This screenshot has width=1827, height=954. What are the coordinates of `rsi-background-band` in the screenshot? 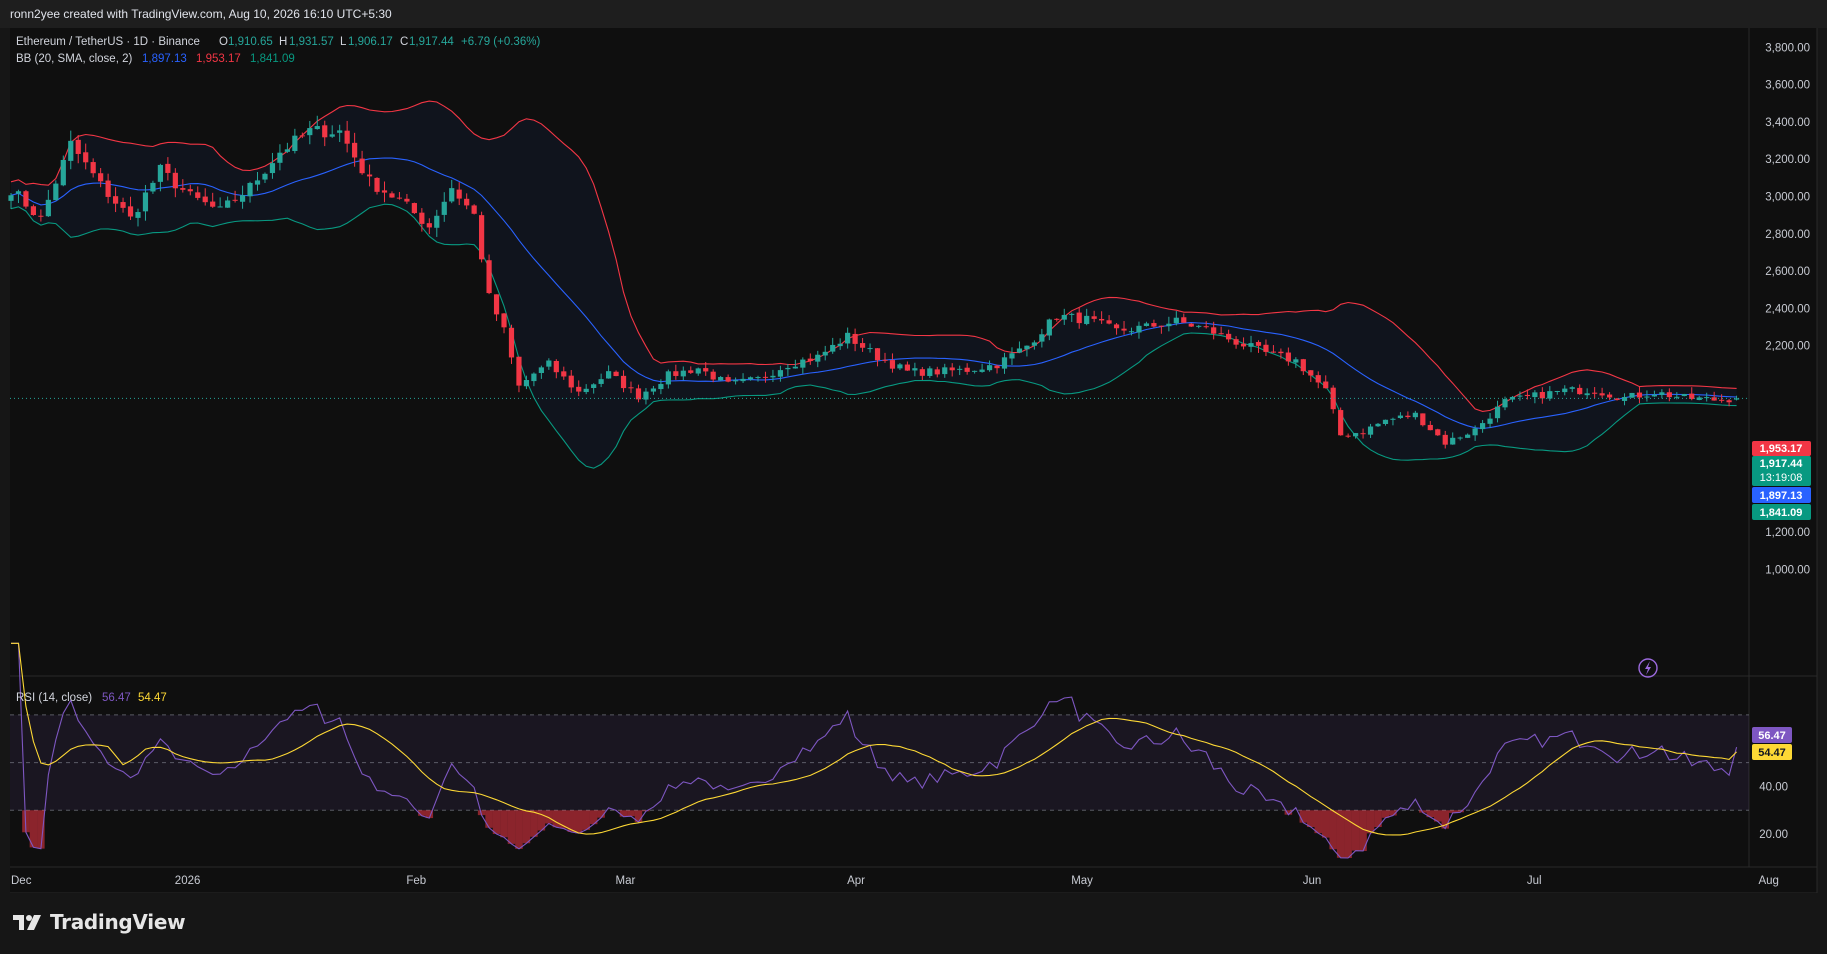 It's located at (879, 762).